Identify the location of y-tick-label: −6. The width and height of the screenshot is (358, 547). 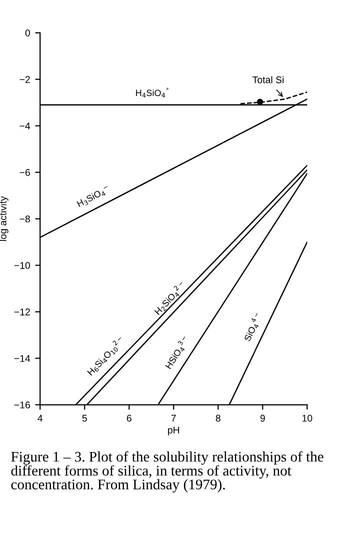
(25, 172).